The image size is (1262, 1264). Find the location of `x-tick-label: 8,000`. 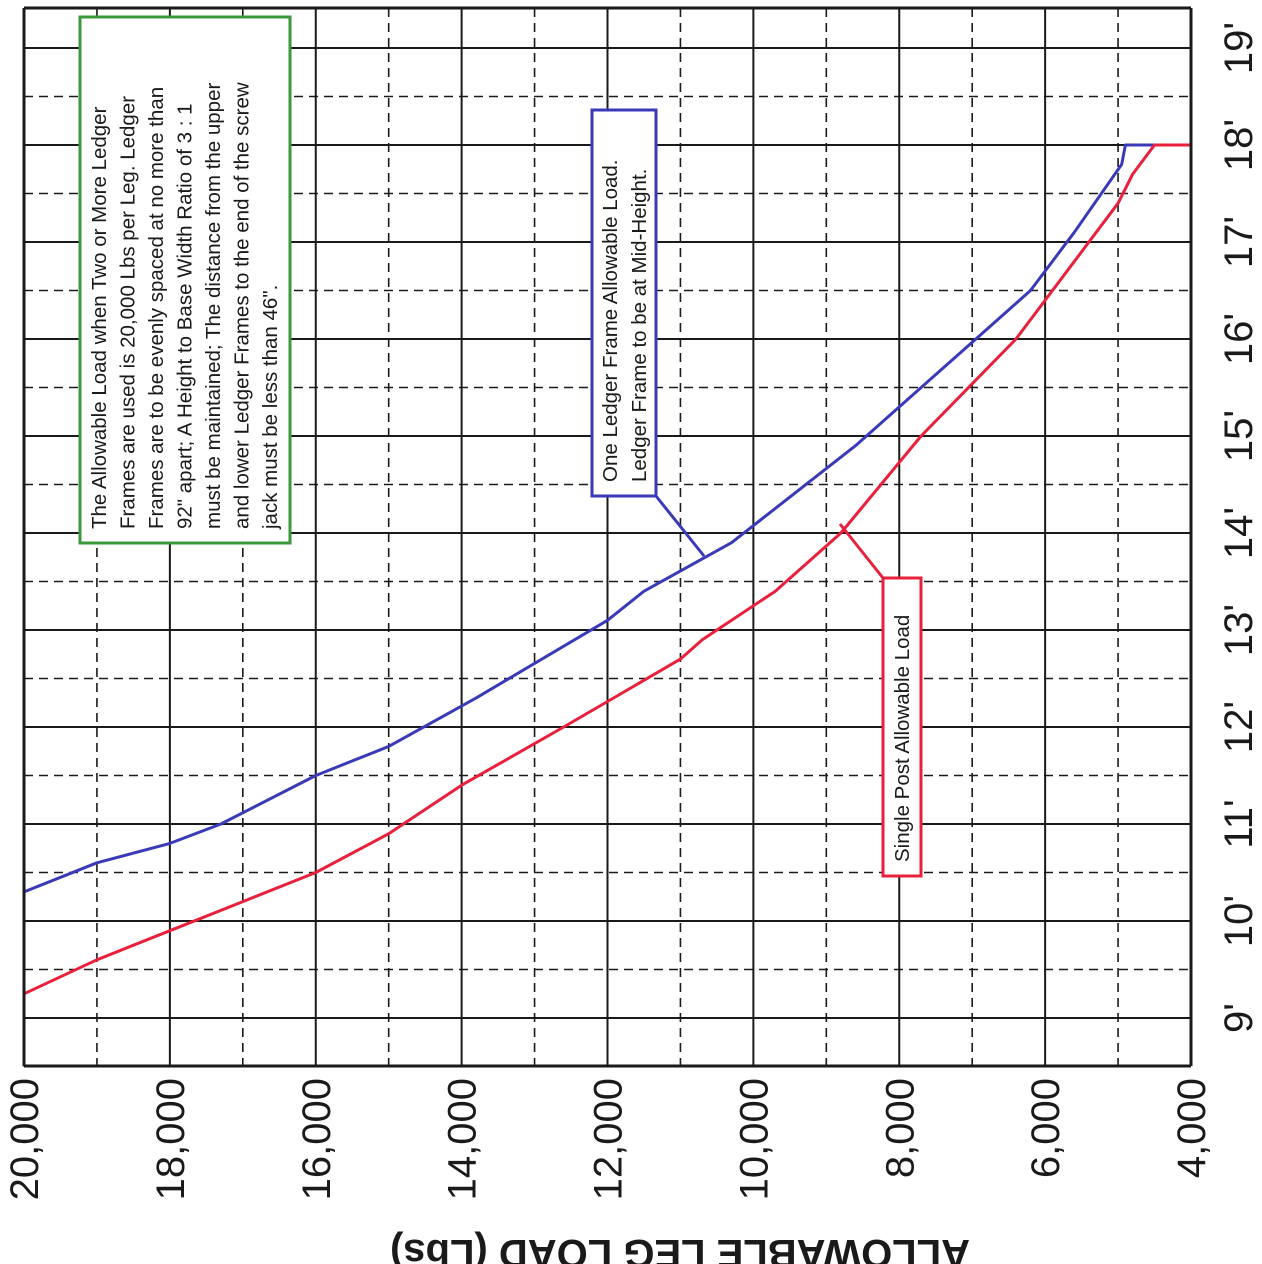

x-tick-label: 8,000 is located at coordinates (900, 1128).